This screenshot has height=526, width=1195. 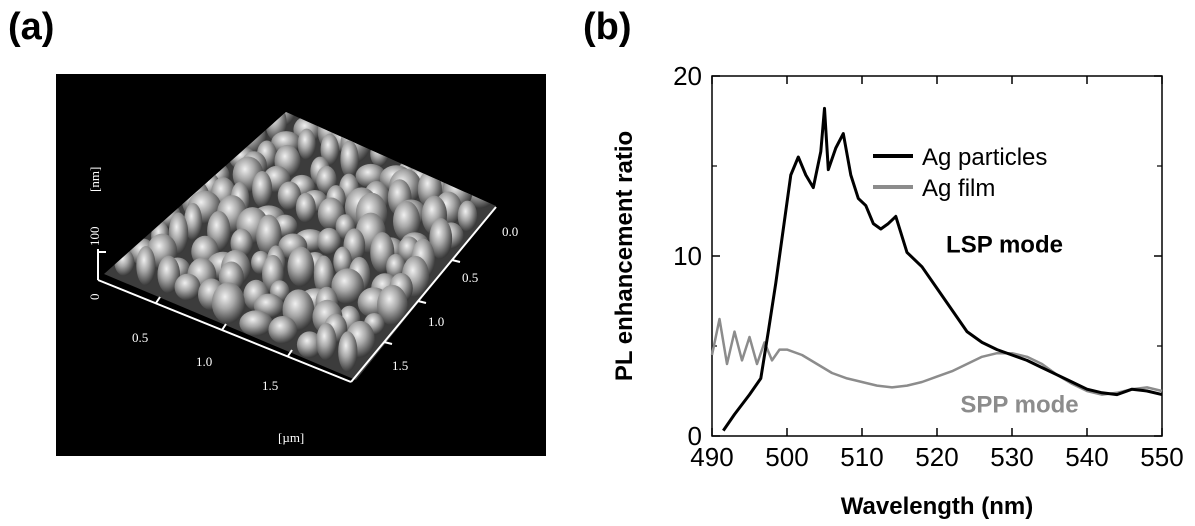 What do you see at coordinates (436, 321) in the screenshot?
I see `afm-y-tick-1-0: 1.0` at bounding box center [436, 321].